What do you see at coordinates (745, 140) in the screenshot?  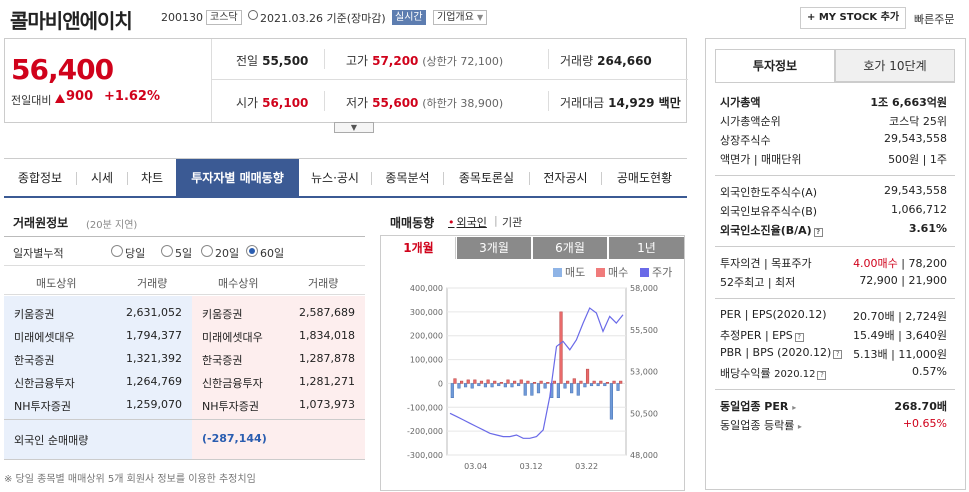 I see `shares-label: 상장주식수` at bounding box center [745, 140].